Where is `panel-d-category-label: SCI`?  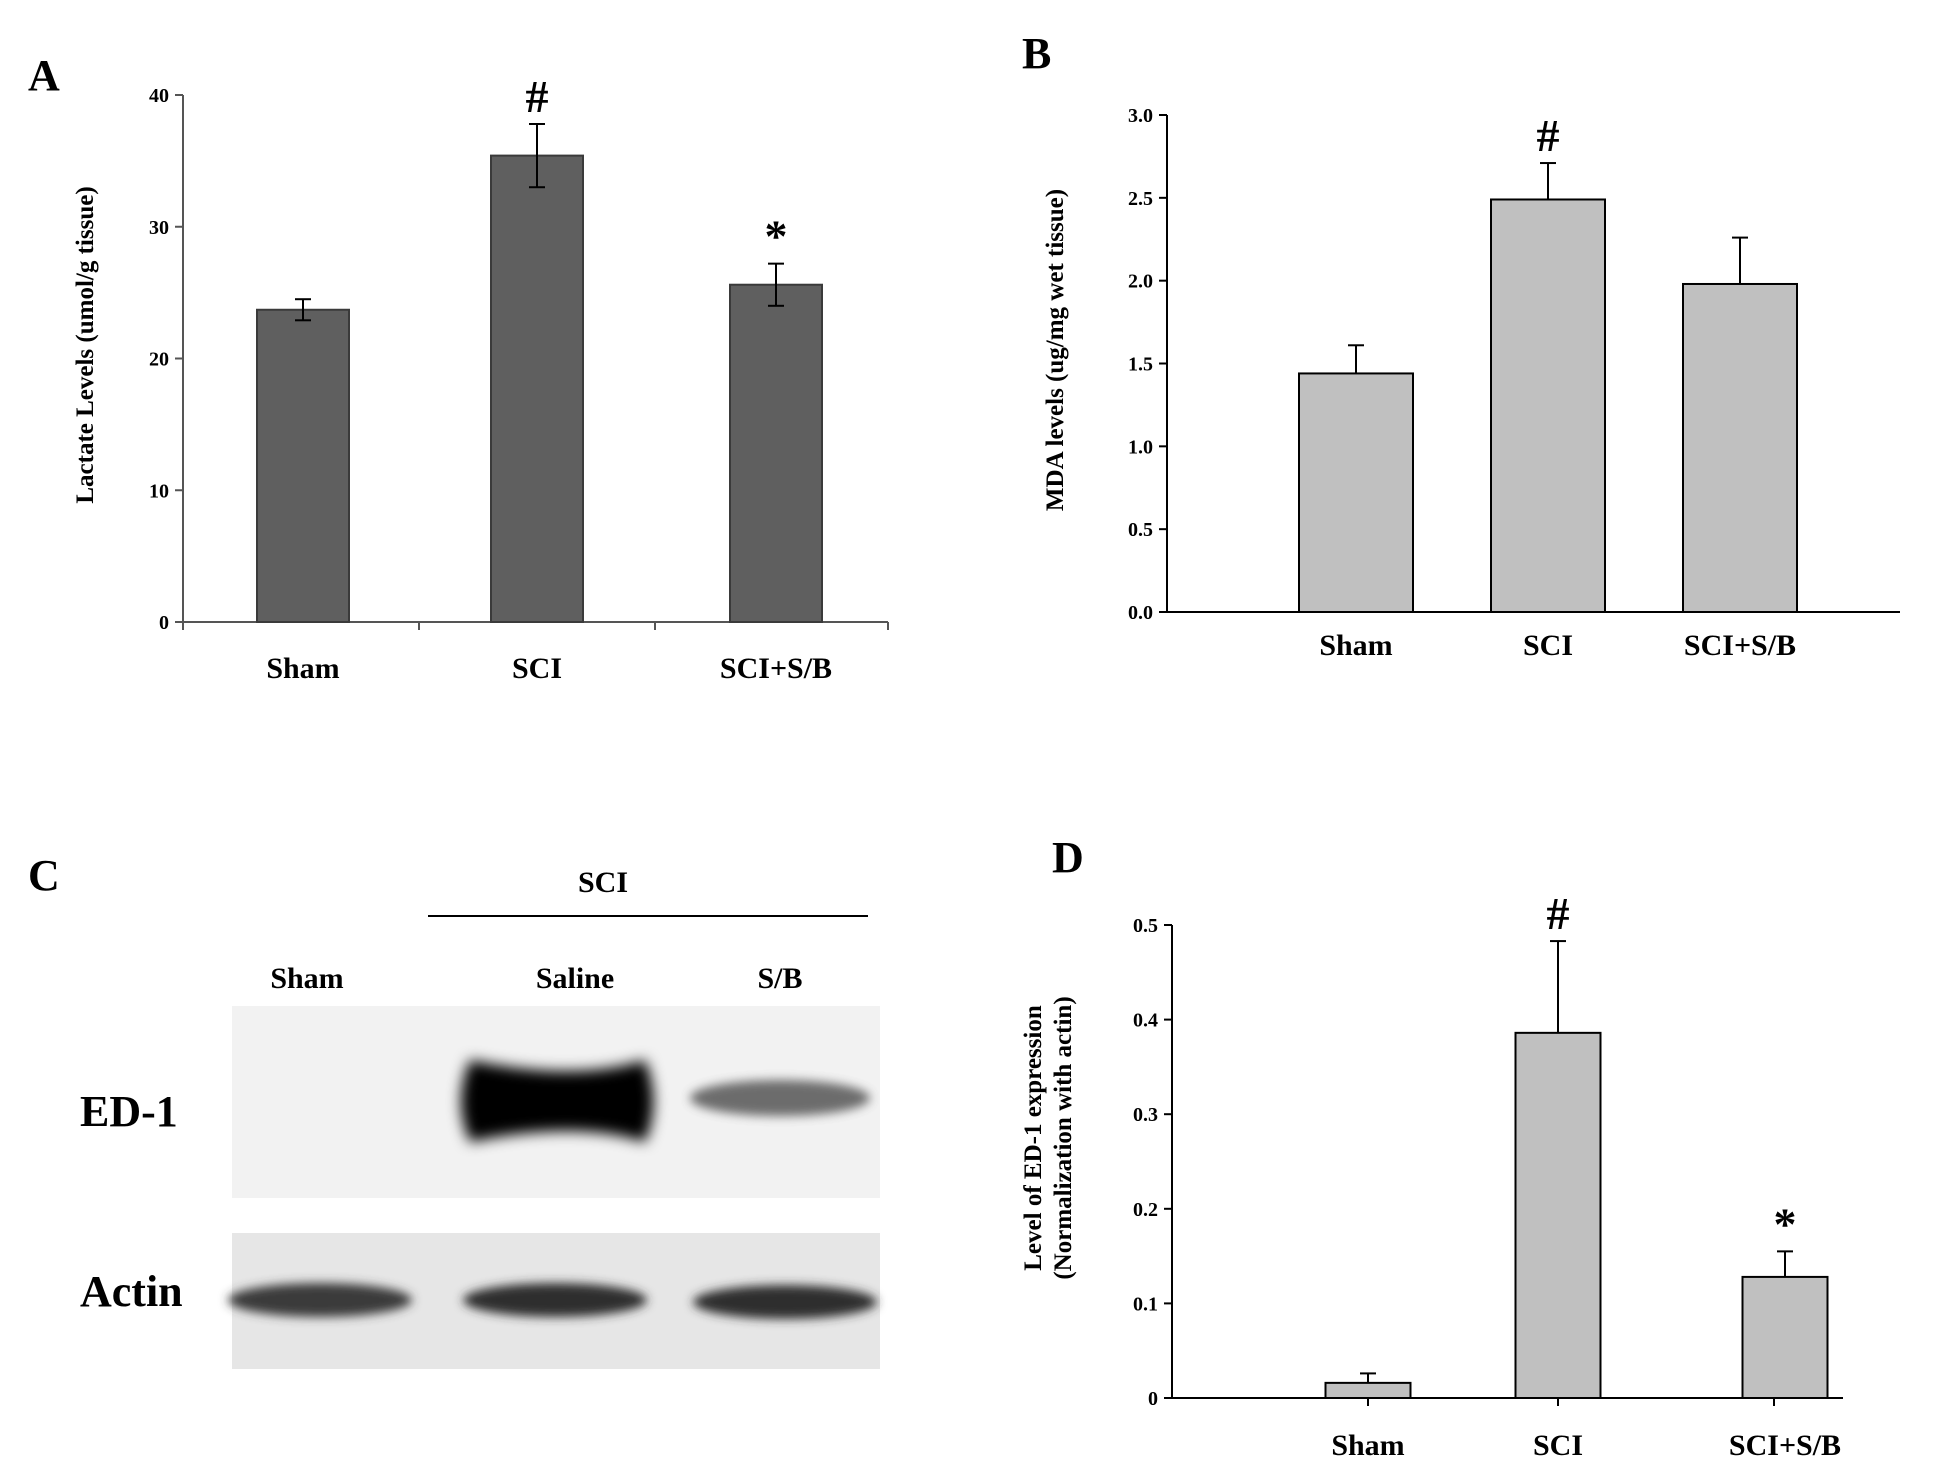
panel-d-category-label: SCI is located at coordinates (1558, 1445).